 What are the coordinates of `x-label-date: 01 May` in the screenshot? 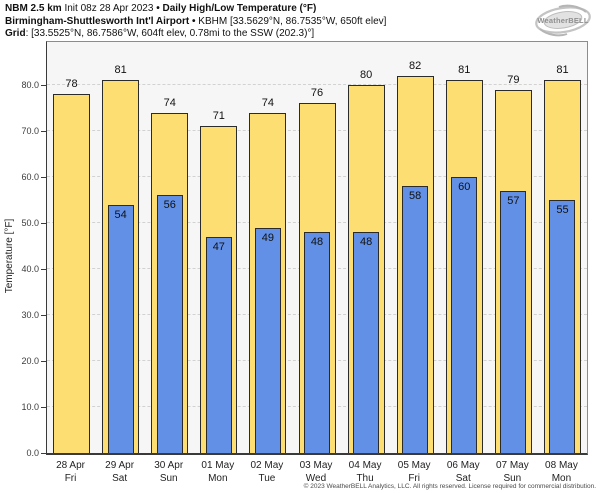 It's located at (218, 465).